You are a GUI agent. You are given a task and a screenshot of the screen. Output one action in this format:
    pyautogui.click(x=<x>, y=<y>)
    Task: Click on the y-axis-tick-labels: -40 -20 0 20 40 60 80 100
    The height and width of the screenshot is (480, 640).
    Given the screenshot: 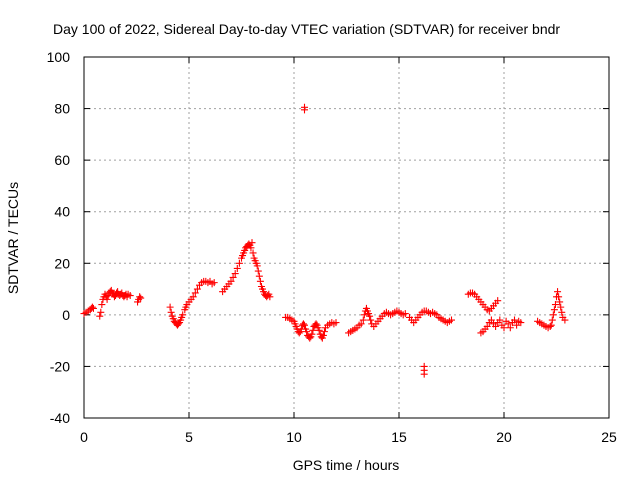 What is the action you would take?
    pyautogui.click(x=59, y=237)
    